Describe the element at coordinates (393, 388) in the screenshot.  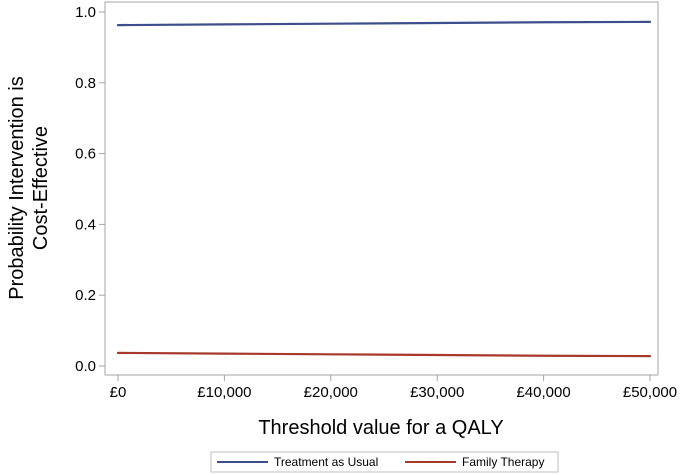
I see `x-axis: £0 £10,000 £20,000 £30,000 £40,000 £50,000` at that location.